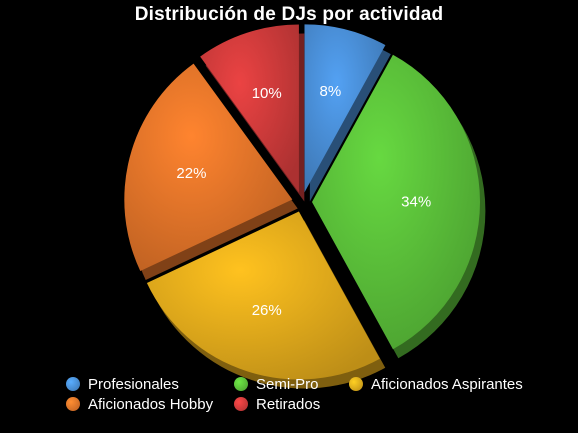 Image resolution: width=578 pixels, height=433 pixels. I want to click on legend-item-semi-pro: Semi-Pro, so click(276, 385).